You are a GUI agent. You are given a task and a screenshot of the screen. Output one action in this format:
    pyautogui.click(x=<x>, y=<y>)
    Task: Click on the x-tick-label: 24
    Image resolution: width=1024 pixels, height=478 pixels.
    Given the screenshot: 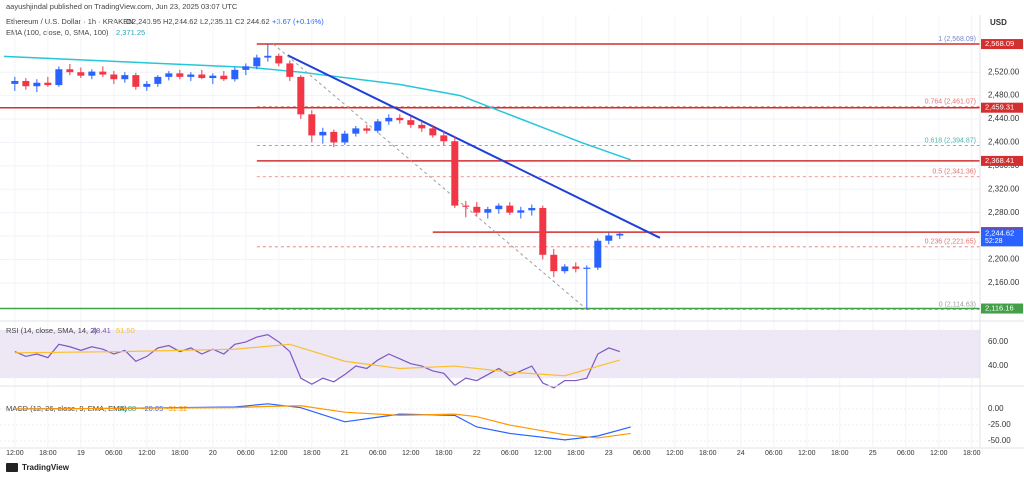 What is the action you would take?
    pyautogui.click(x=741, y=453)
    